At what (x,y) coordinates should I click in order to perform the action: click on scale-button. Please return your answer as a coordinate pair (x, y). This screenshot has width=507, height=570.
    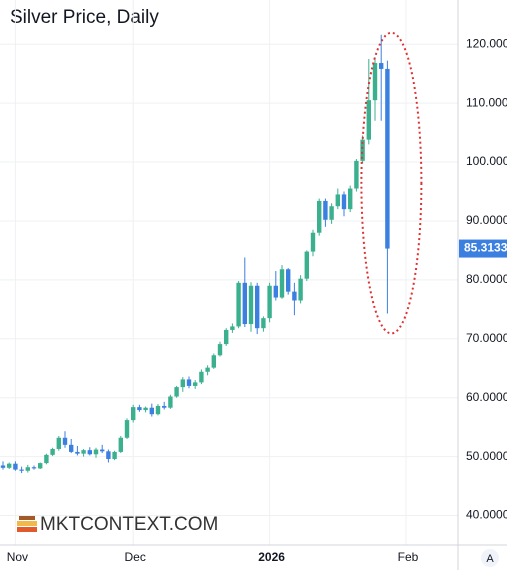
    Looking at the image, I should click on (490, 558).